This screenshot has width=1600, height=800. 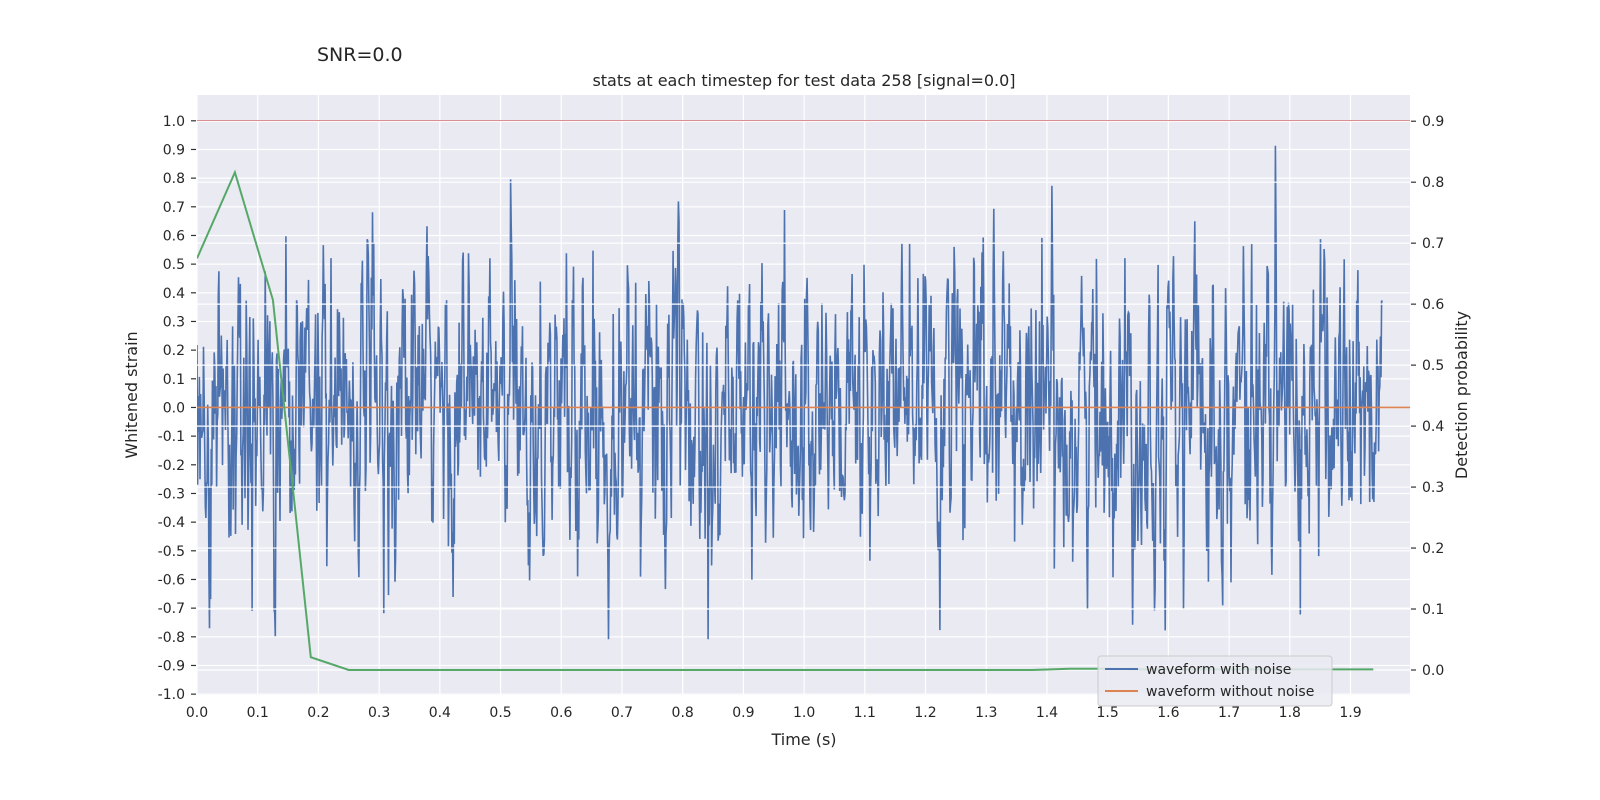 What do you see at coordinates (1433, 610) in the screenshot?
I see `y2-tick-label: 0.1` at bounding box center [1433, 610].